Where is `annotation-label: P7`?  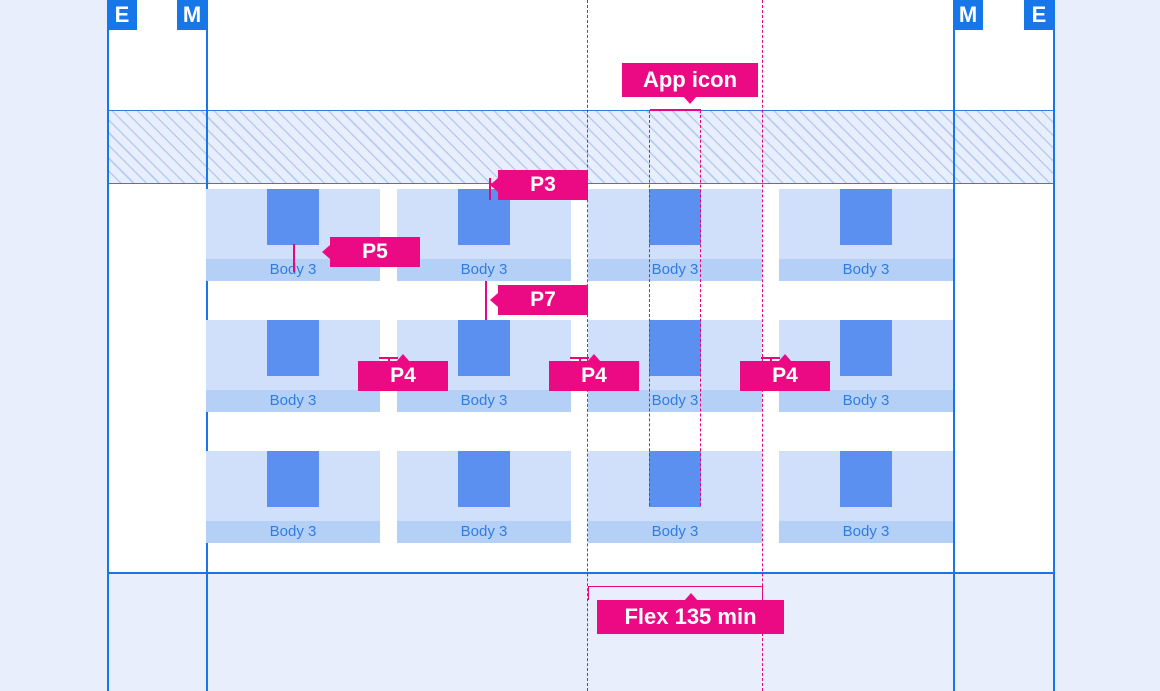 annotation-label: P7 is located at coordinates (543, 299).